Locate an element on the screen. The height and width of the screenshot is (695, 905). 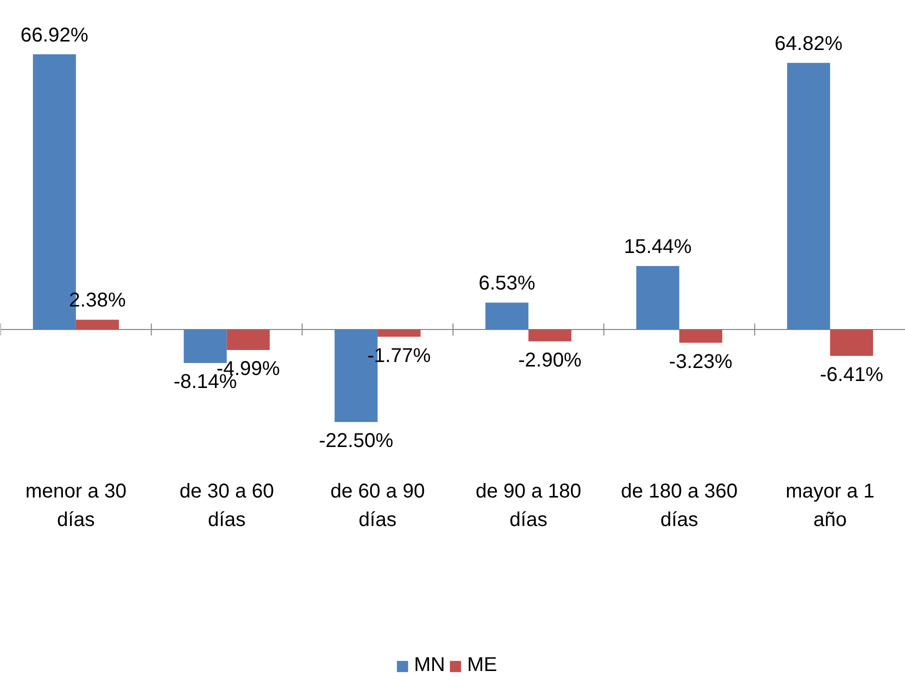
data-label: -2.90% is located at coordinates (550, 360).